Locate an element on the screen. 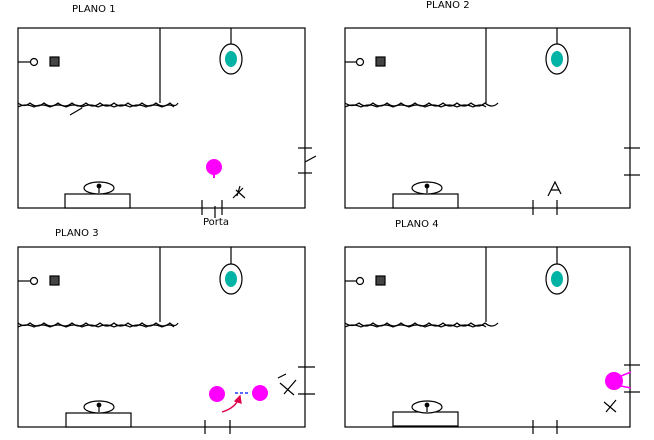 This screenshot has width=654, height=440. plan-1-shower-mark is located at coordinates (76, 111).